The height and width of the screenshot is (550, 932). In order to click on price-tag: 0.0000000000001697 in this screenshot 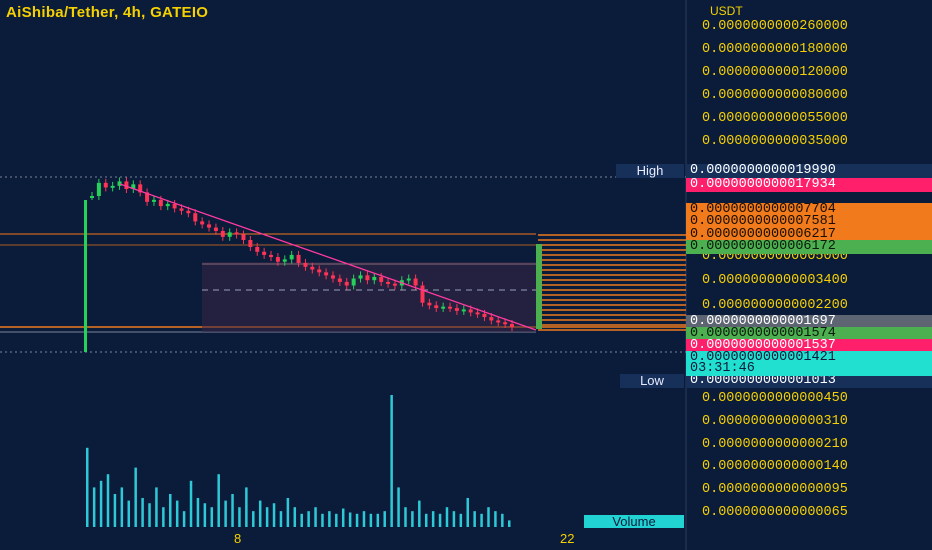, I will do `click(809, 322)`.